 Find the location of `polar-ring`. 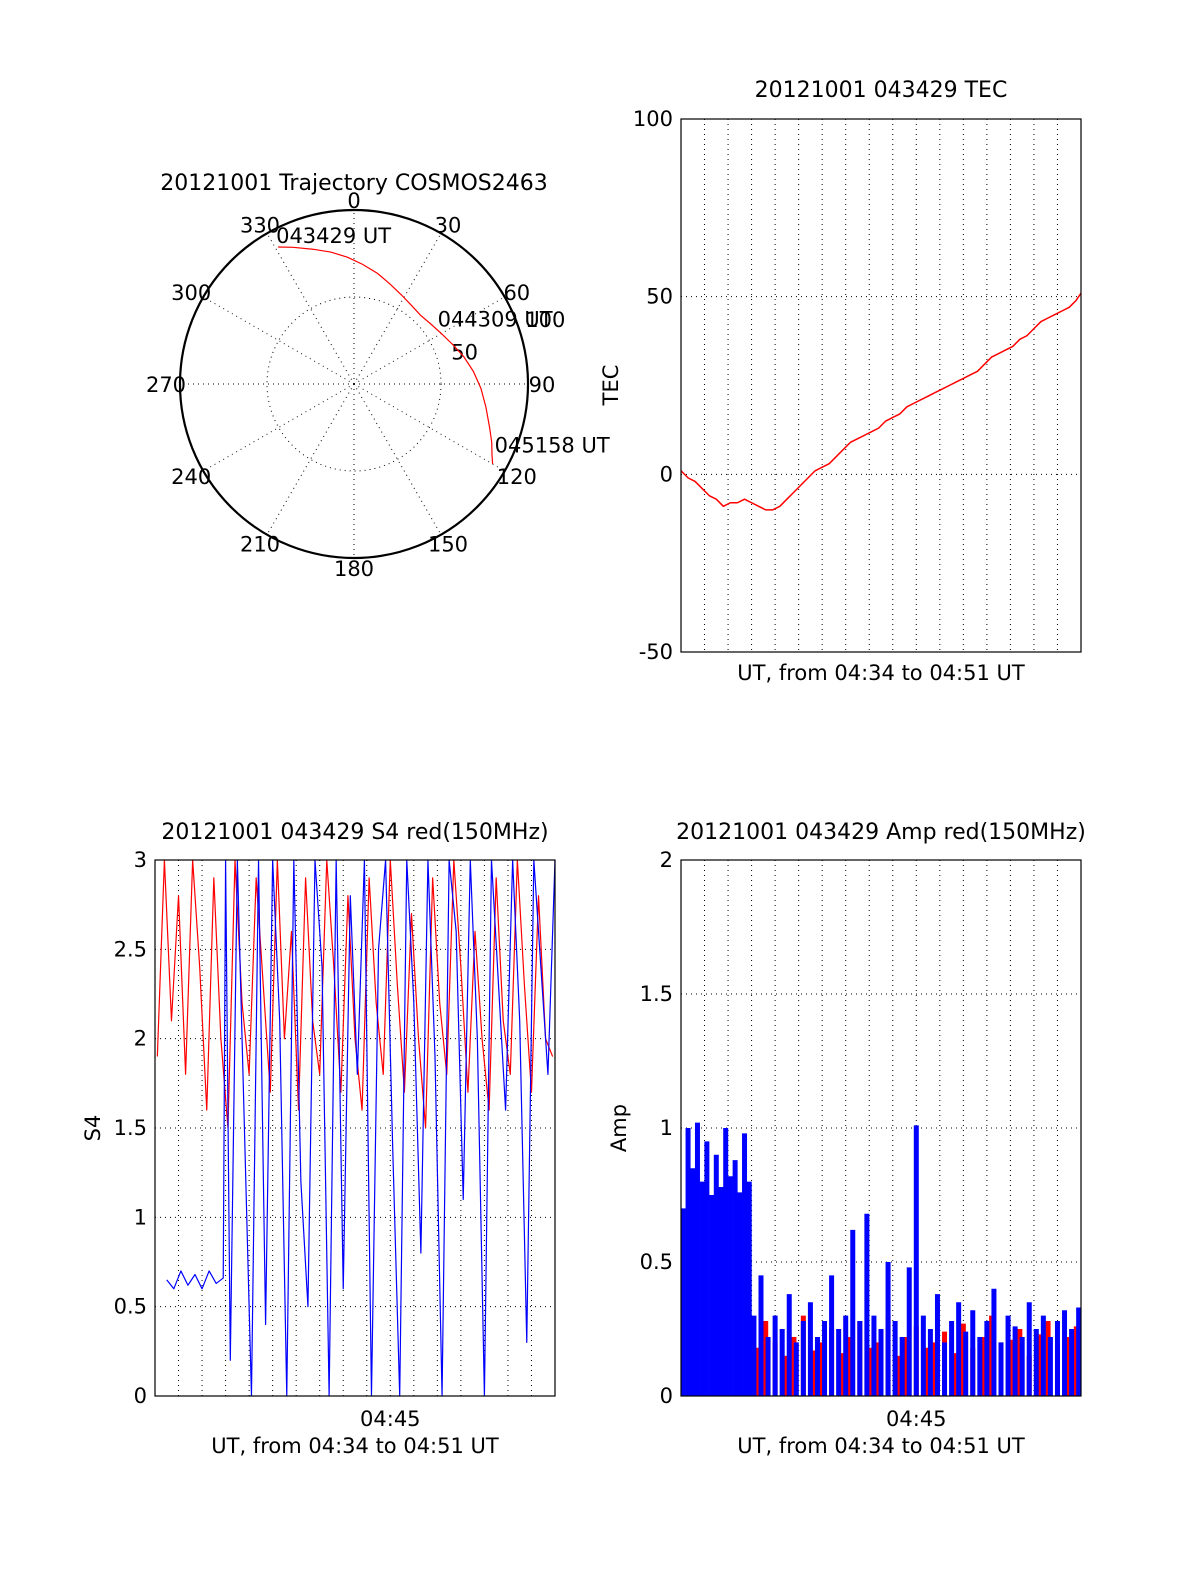

polar-ring is located at coordinates (354, 384).